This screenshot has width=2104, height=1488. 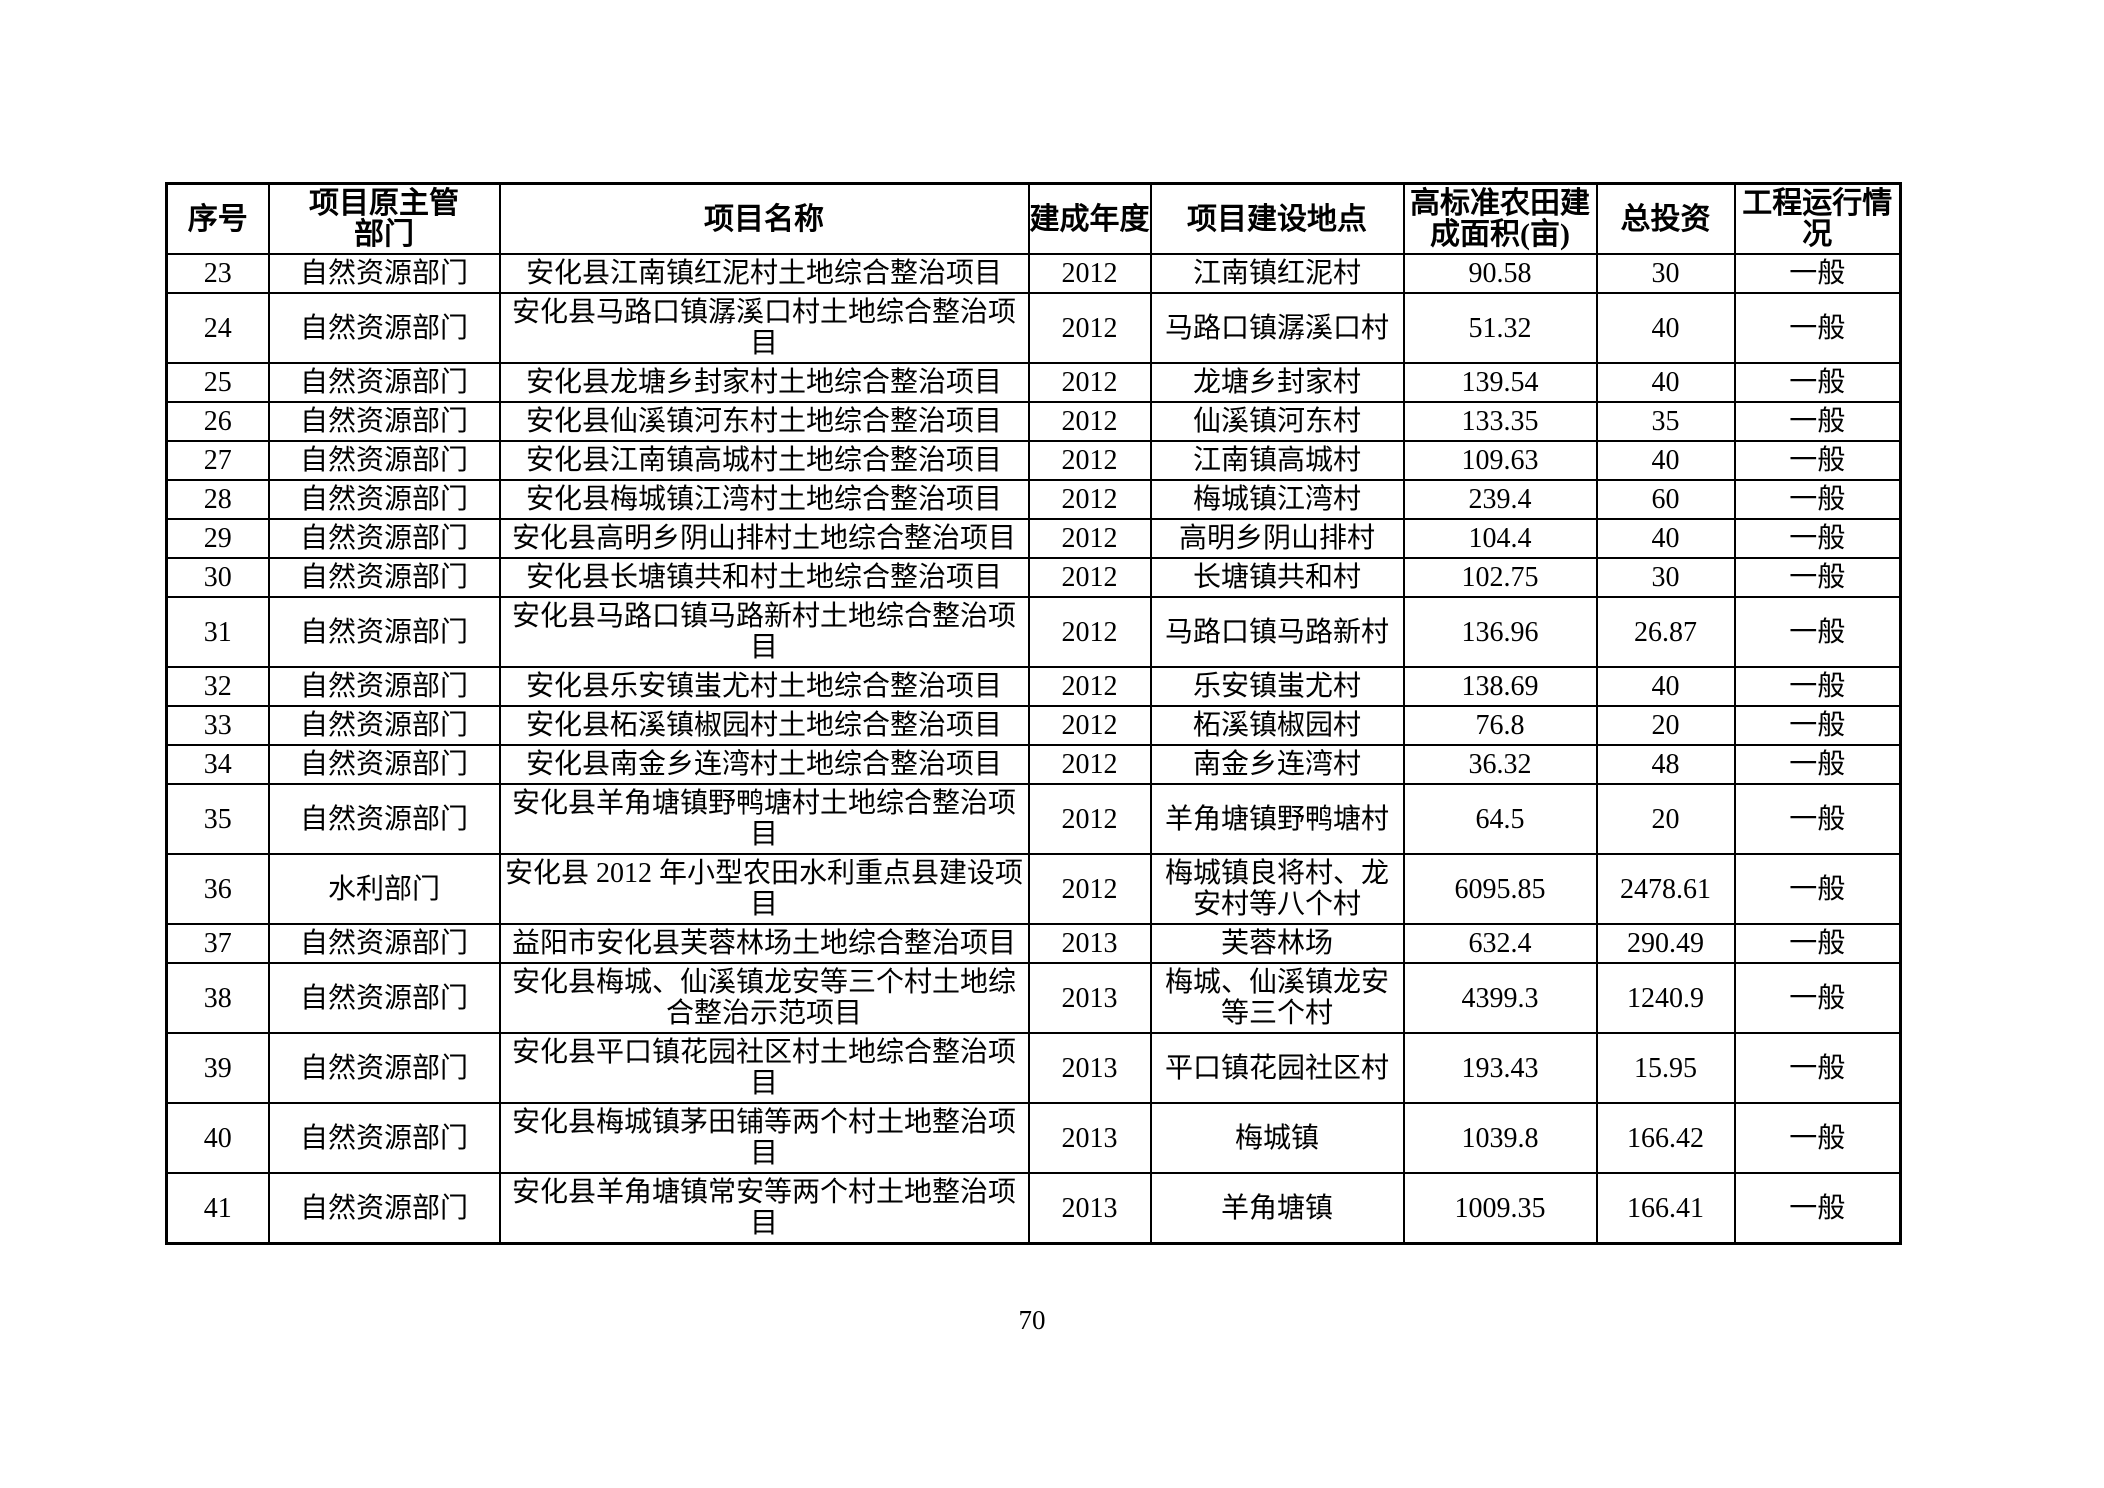 What do you see at coordinates (1500, 998) in the screenshot?
I see `cell-area: 4399.3` at bounding box center [1500, 998].